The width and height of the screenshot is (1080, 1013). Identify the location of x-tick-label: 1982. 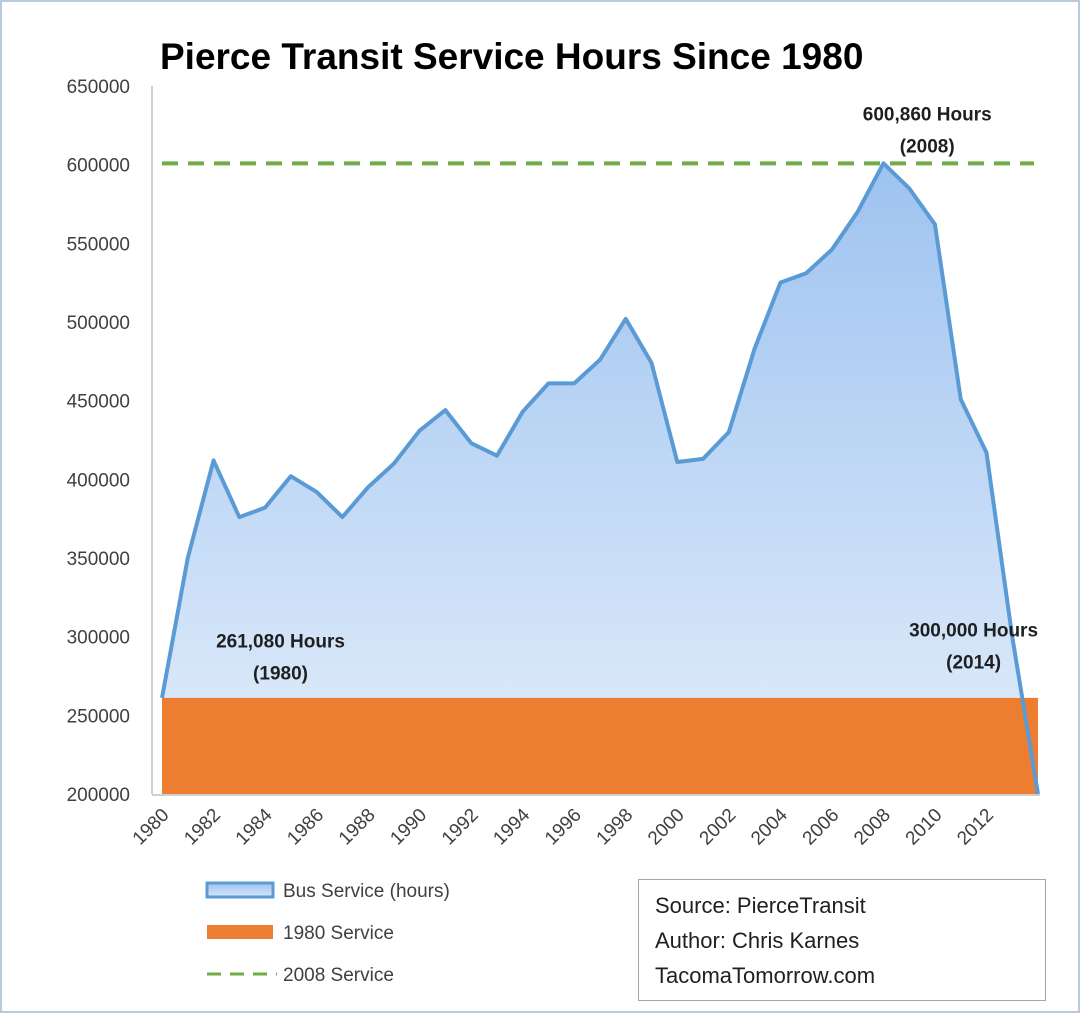
(202, 827).